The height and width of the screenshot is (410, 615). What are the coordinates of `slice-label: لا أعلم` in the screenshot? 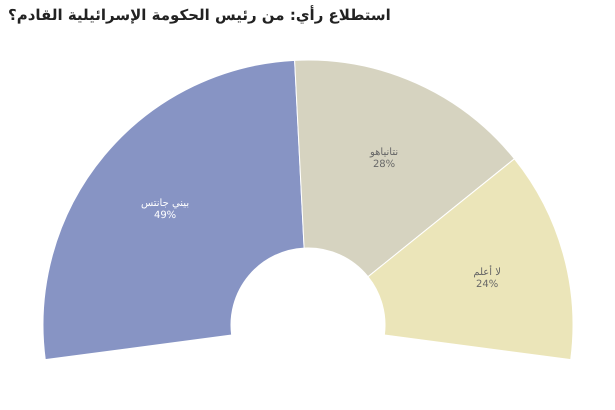 It's located at (487, 271).